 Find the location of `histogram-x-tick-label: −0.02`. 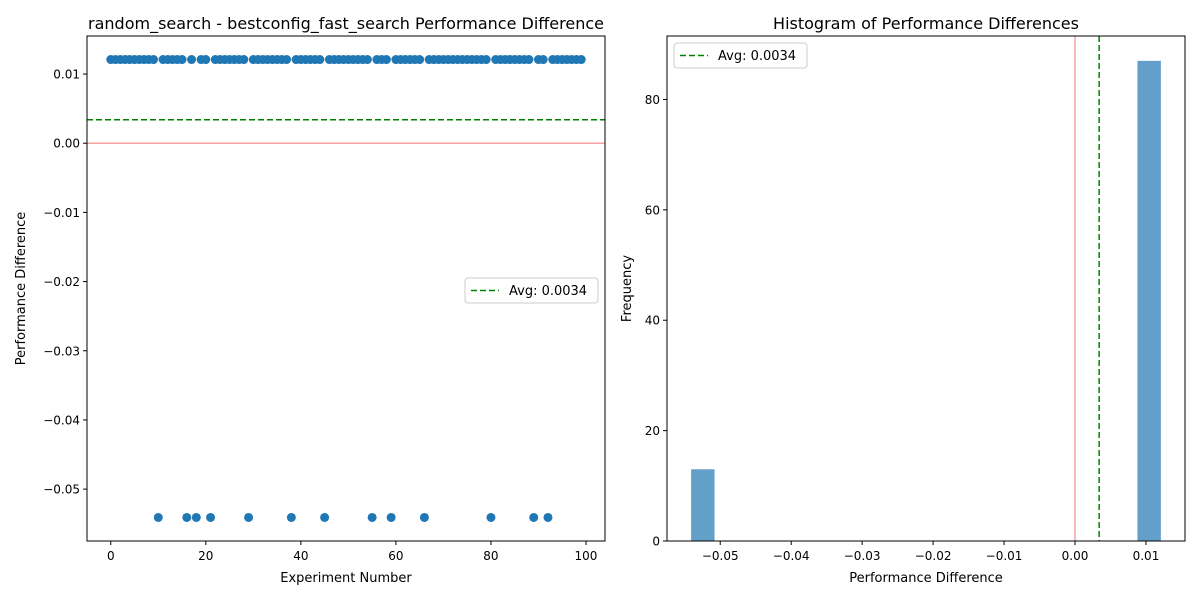

histogram-x-tick-label: −0.02 is located at coordinates (933, 556).